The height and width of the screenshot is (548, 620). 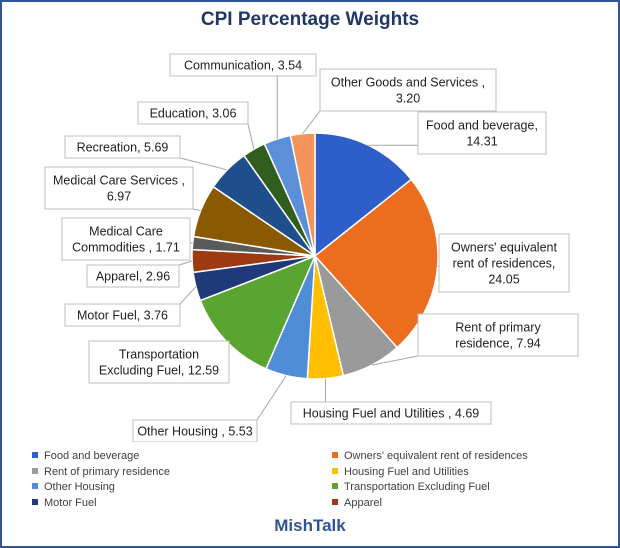 What do you see at coordinates (70, 502) in the screenshot?
I see `legend-label: Motor Fuel` at bounding box center [70, 502].